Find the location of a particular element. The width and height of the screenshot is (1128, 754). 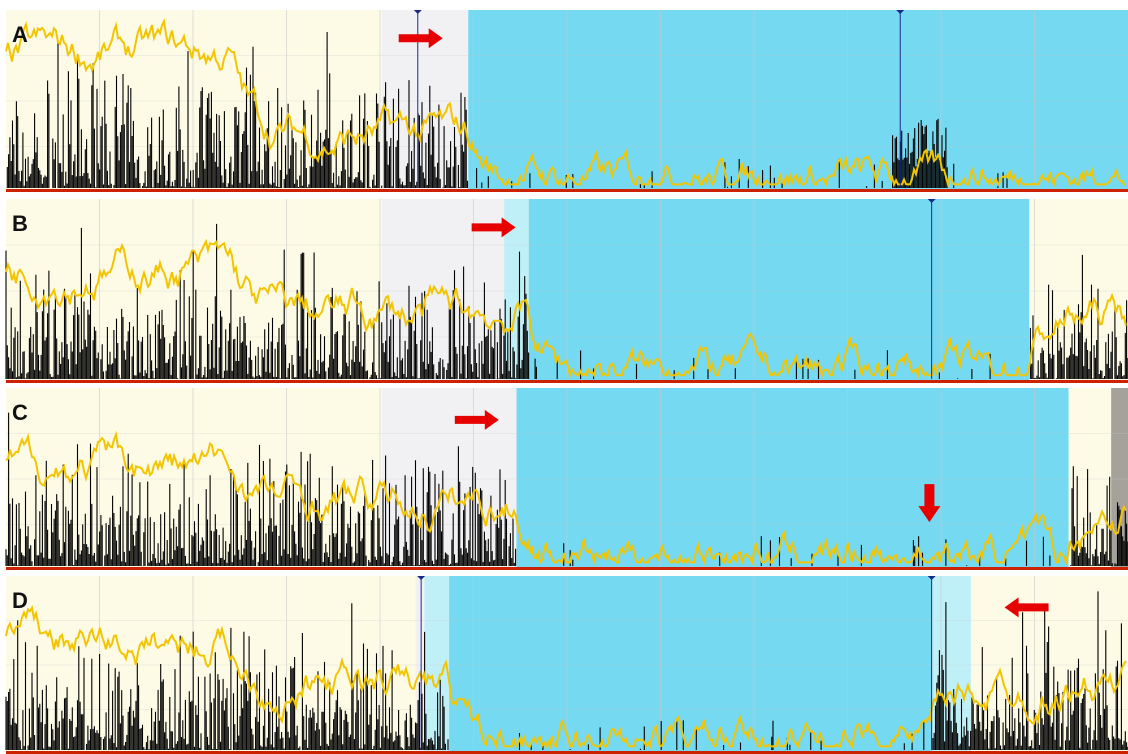

arrow-left-icon is located at coordinates (1026, 607).